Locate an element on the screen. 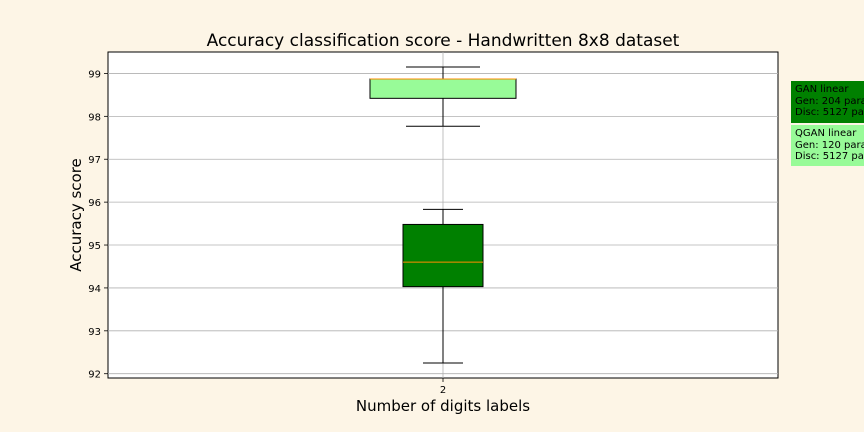  legend-qgan-disc-params: Disc: 5127 pa is located at coordinates (829, 156).